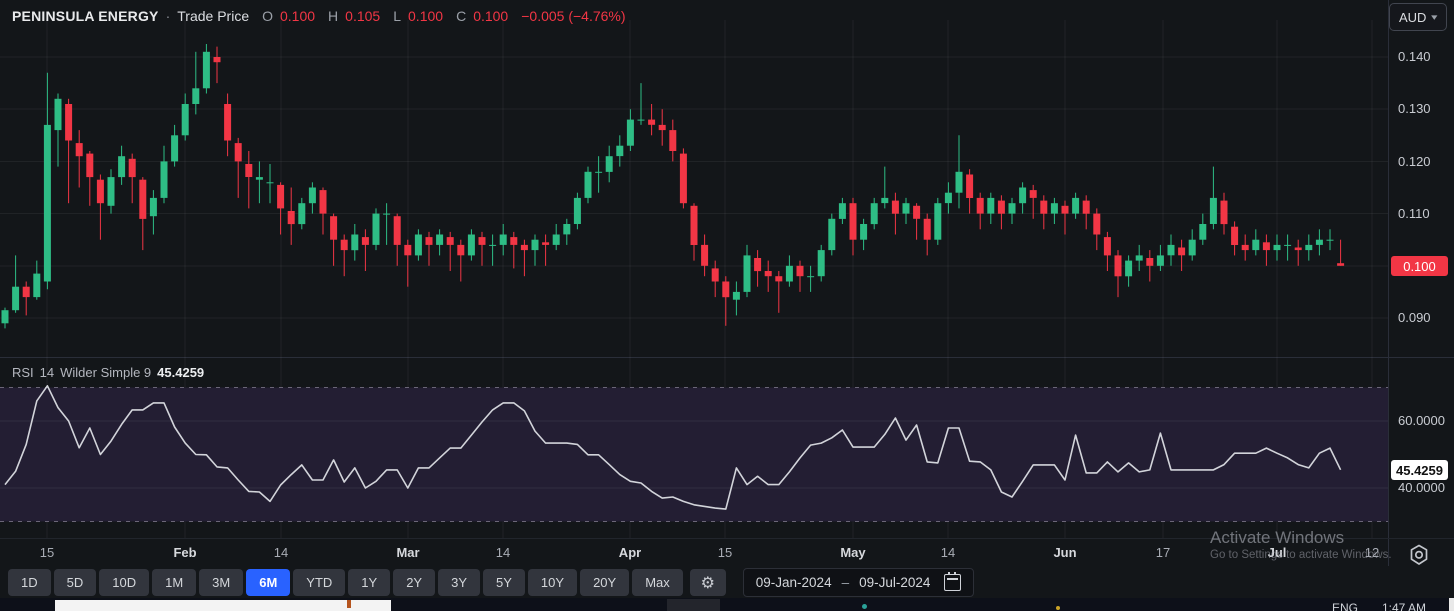  What do you see at coordinates (727, 604) in the screenshot?
I see `taskbar-sliver: ENG 1:47 AM` at bounding box center [727, 604].